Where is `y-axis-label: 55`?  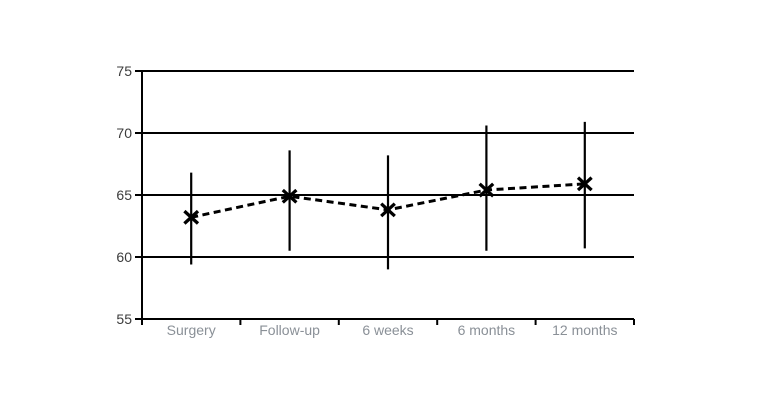
y-axis-label: 55 is located at coordinates (124, 319).